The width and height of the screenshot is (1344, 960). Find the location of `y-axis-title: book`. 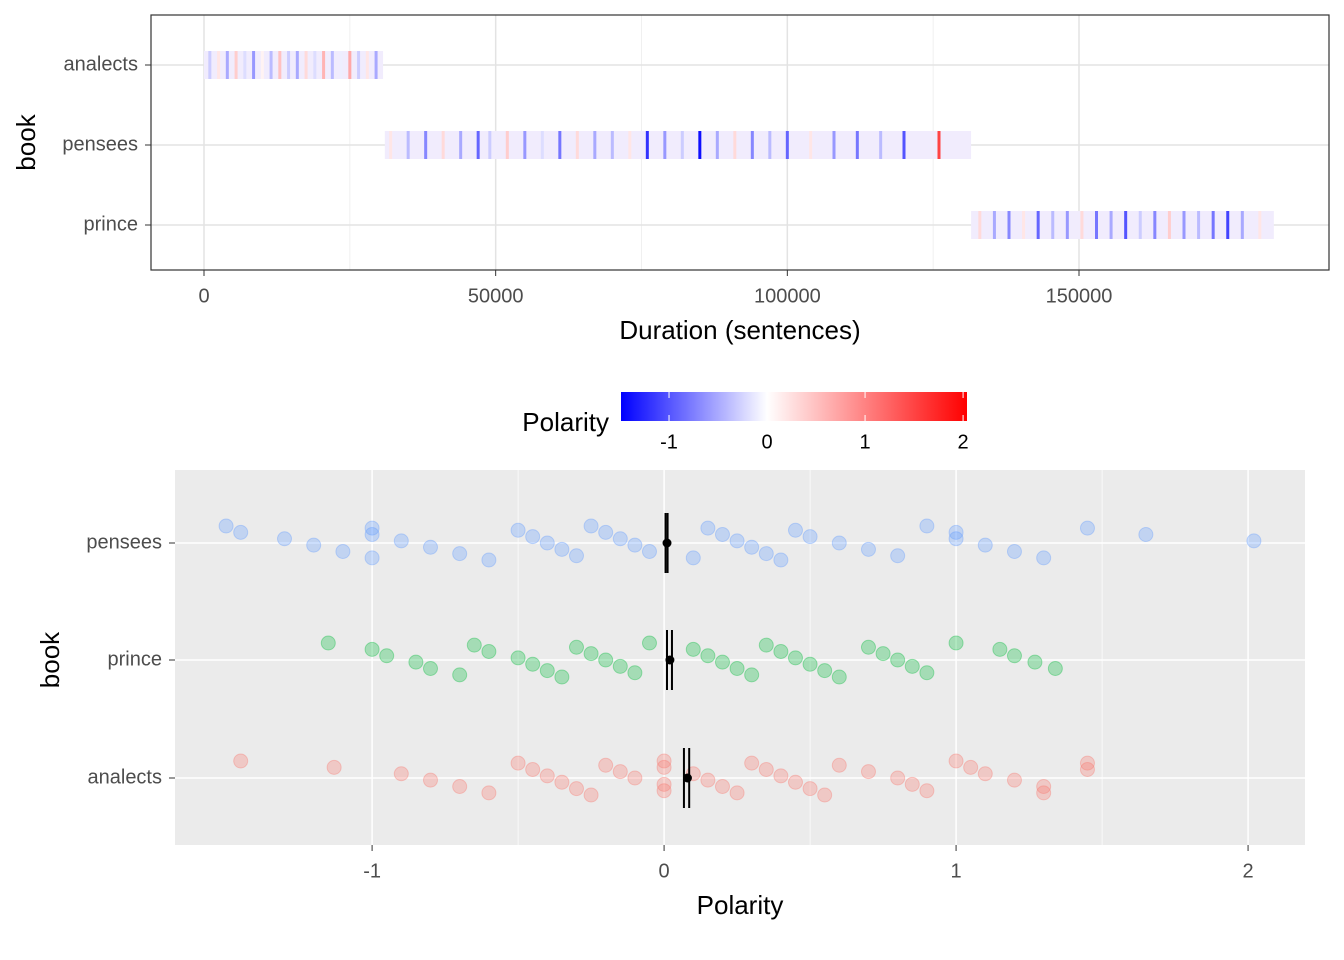

y-axis-title: book is located at coordinates (26, 141).